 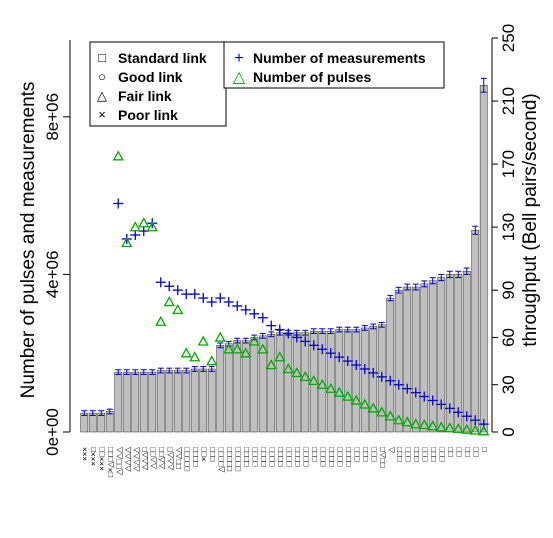 What do you see at coordinates (508, 164) in the screenshot?
I see `y-right-tick-label: 170` at bounding box center [508, 164].